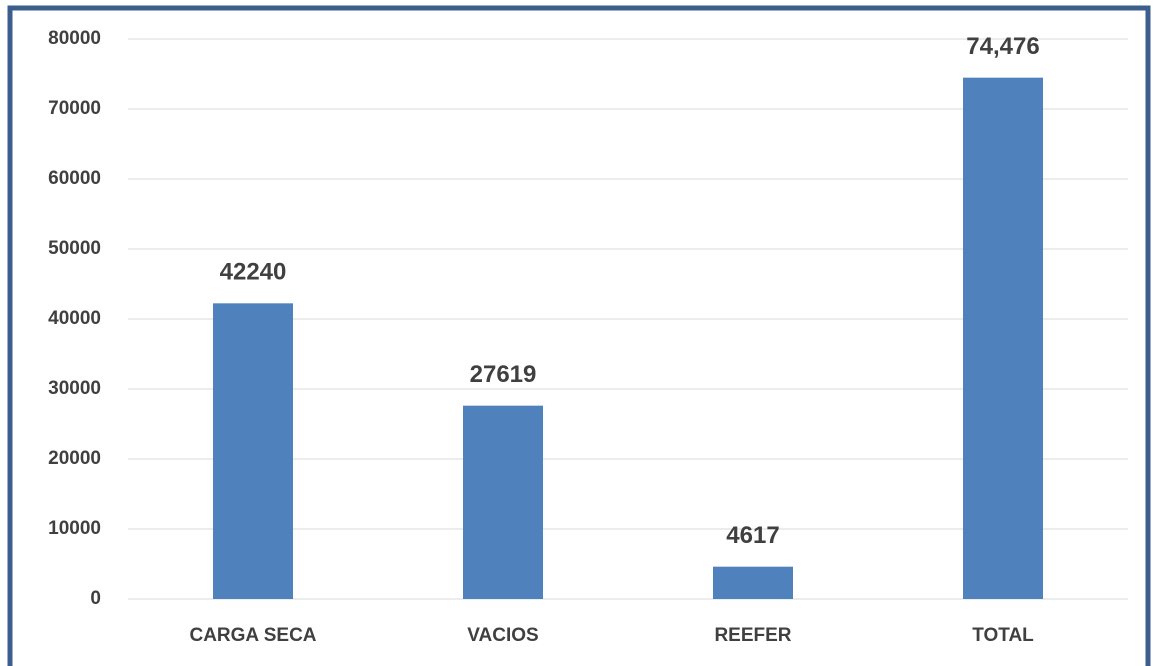  Describe the element at coordinates (74, 458) in the screenshot. I see `y-tick-label: 20000` at that location.